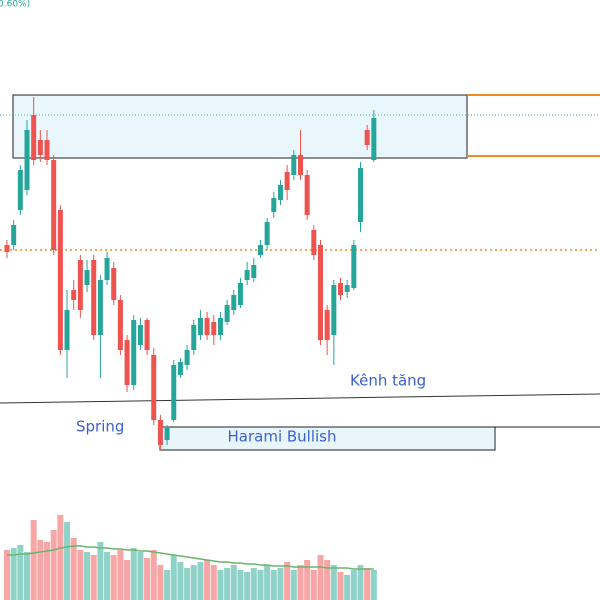 This screenshot has width=600, height=600. I want to click on header-text: 0.60%), so click(15, 5).